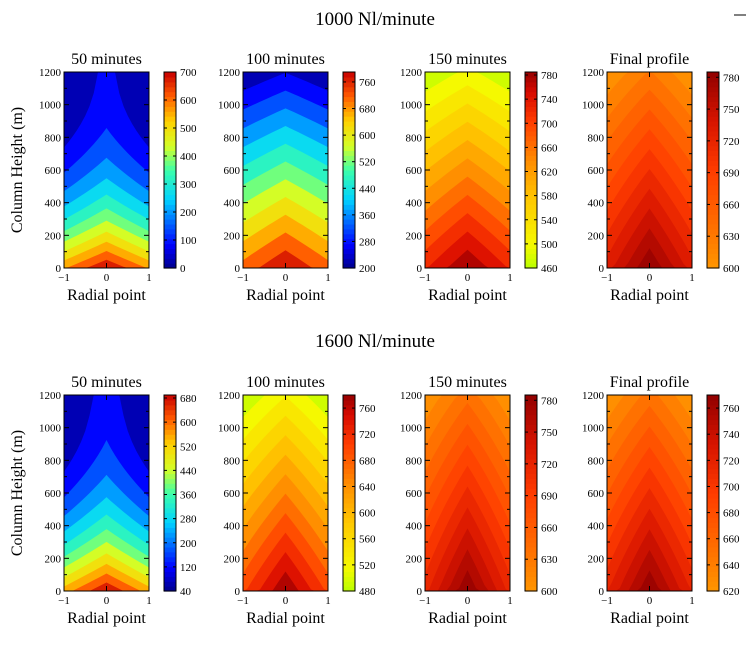 This screenshot has height=645, width=750. Describe the element at coordinates (367, 435) in the screenshot. I see `colorbar-tick-label: 720` at that location.